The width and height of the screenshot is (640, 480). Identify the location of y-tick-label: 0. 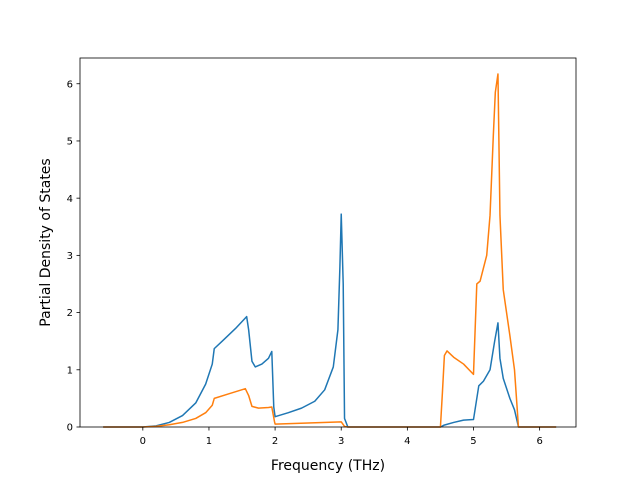
(70, 428).